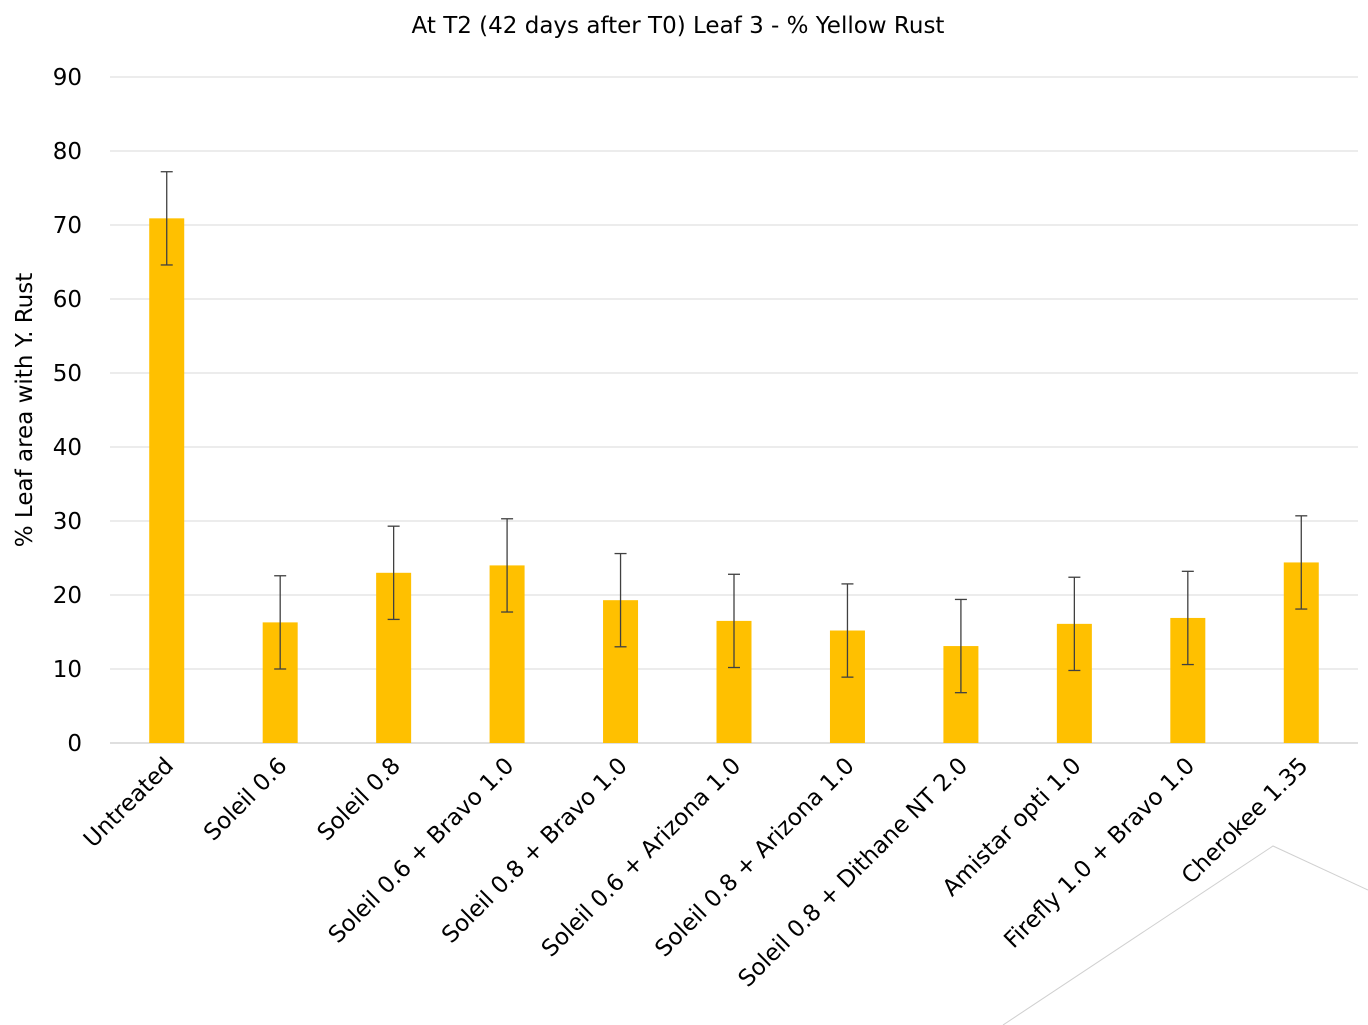 The height and width of the screenshot is (1025, 1368). What do you see at coordinates (67, 411) in the screenshot?
I see `y-axis-ticks: 0 10 20 30 40 50 60 70 80 90` at bounding box center [67, 411].